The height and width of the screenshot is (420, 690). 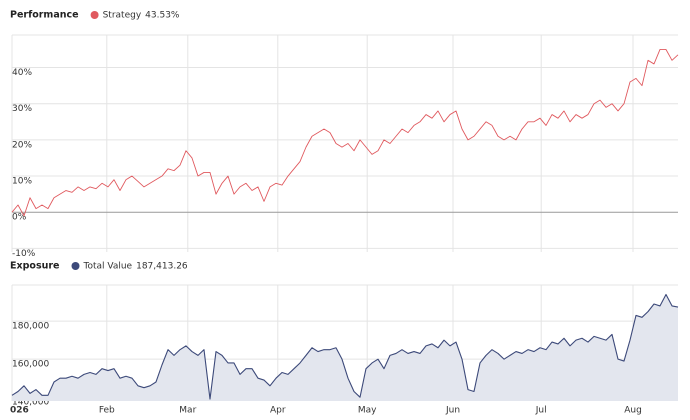 I want to click on chart-title: Performance, so click(x=44, y=15).